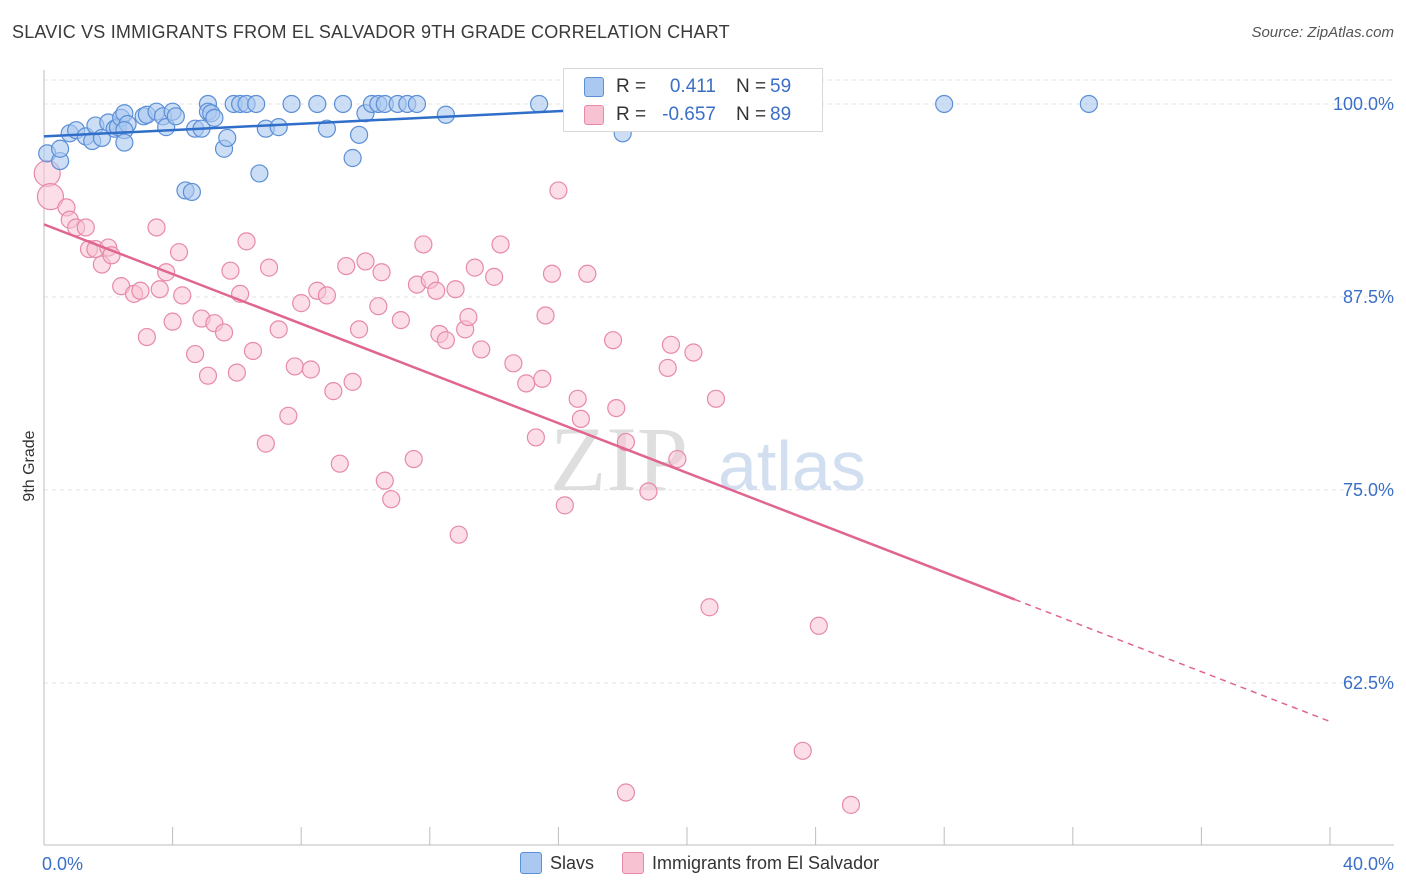  Describe the element at coordinates (1368, 864) in the screenshot. I see `x-tick-label-1: 40.0%` at that location.